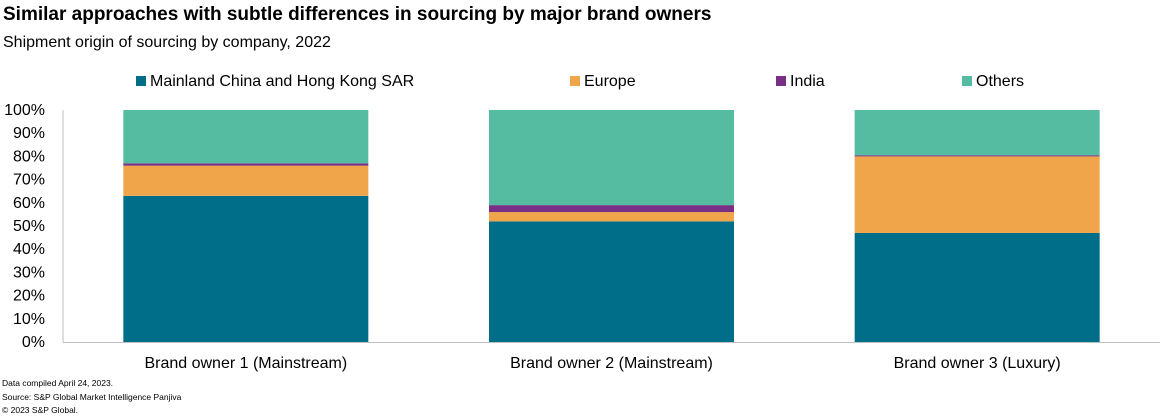 The height and width of the screenshot is (419, 1162). Describe the element at coordinates (610, 81) in the screenshot. I see `legend-label-2: Europe` at that location.